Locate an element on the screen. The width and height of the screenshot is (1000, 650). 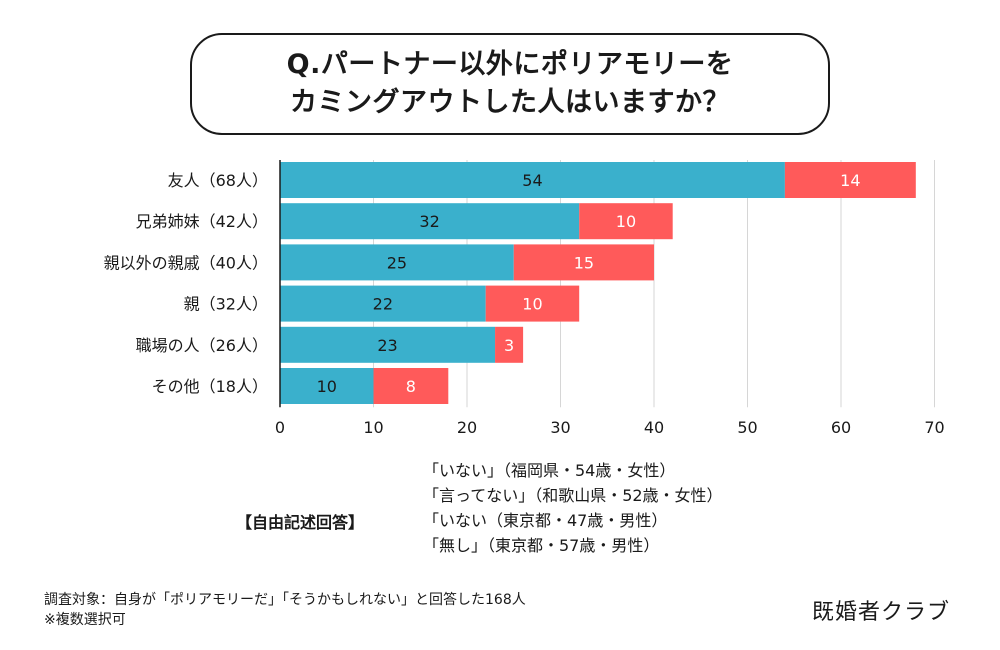
data-label-series-2-row-2: 10 is located at coordinates (626, 221).